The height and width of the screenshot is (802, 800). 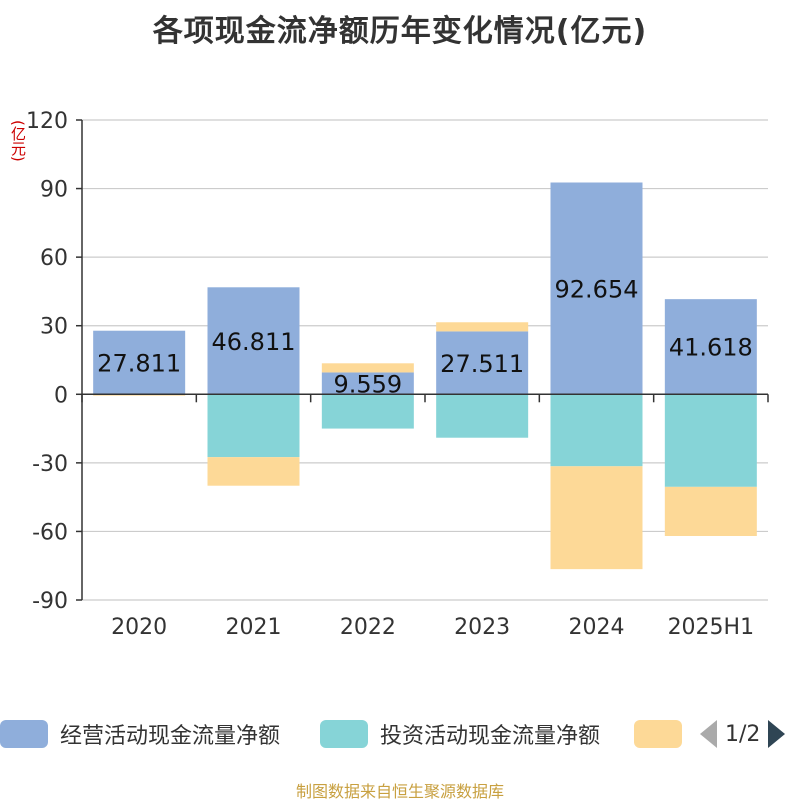 What do you see at coordinates (18, 141) in the screenshot?
I see `y-axis-unit-label: (亿元)` at bounding box center [18, 141].